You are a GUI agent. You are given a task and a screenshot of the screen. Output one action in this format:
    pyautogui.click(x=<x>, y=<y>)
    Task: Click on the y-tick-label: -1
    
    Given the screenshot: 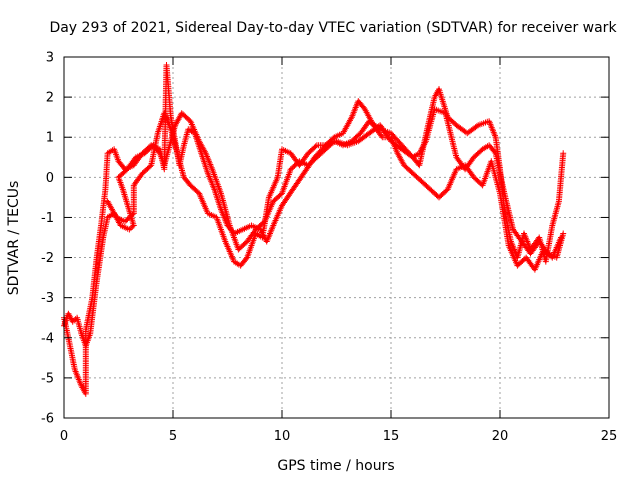 What is the action you would take?
    pyautogui.click(x=47, y=218)
    